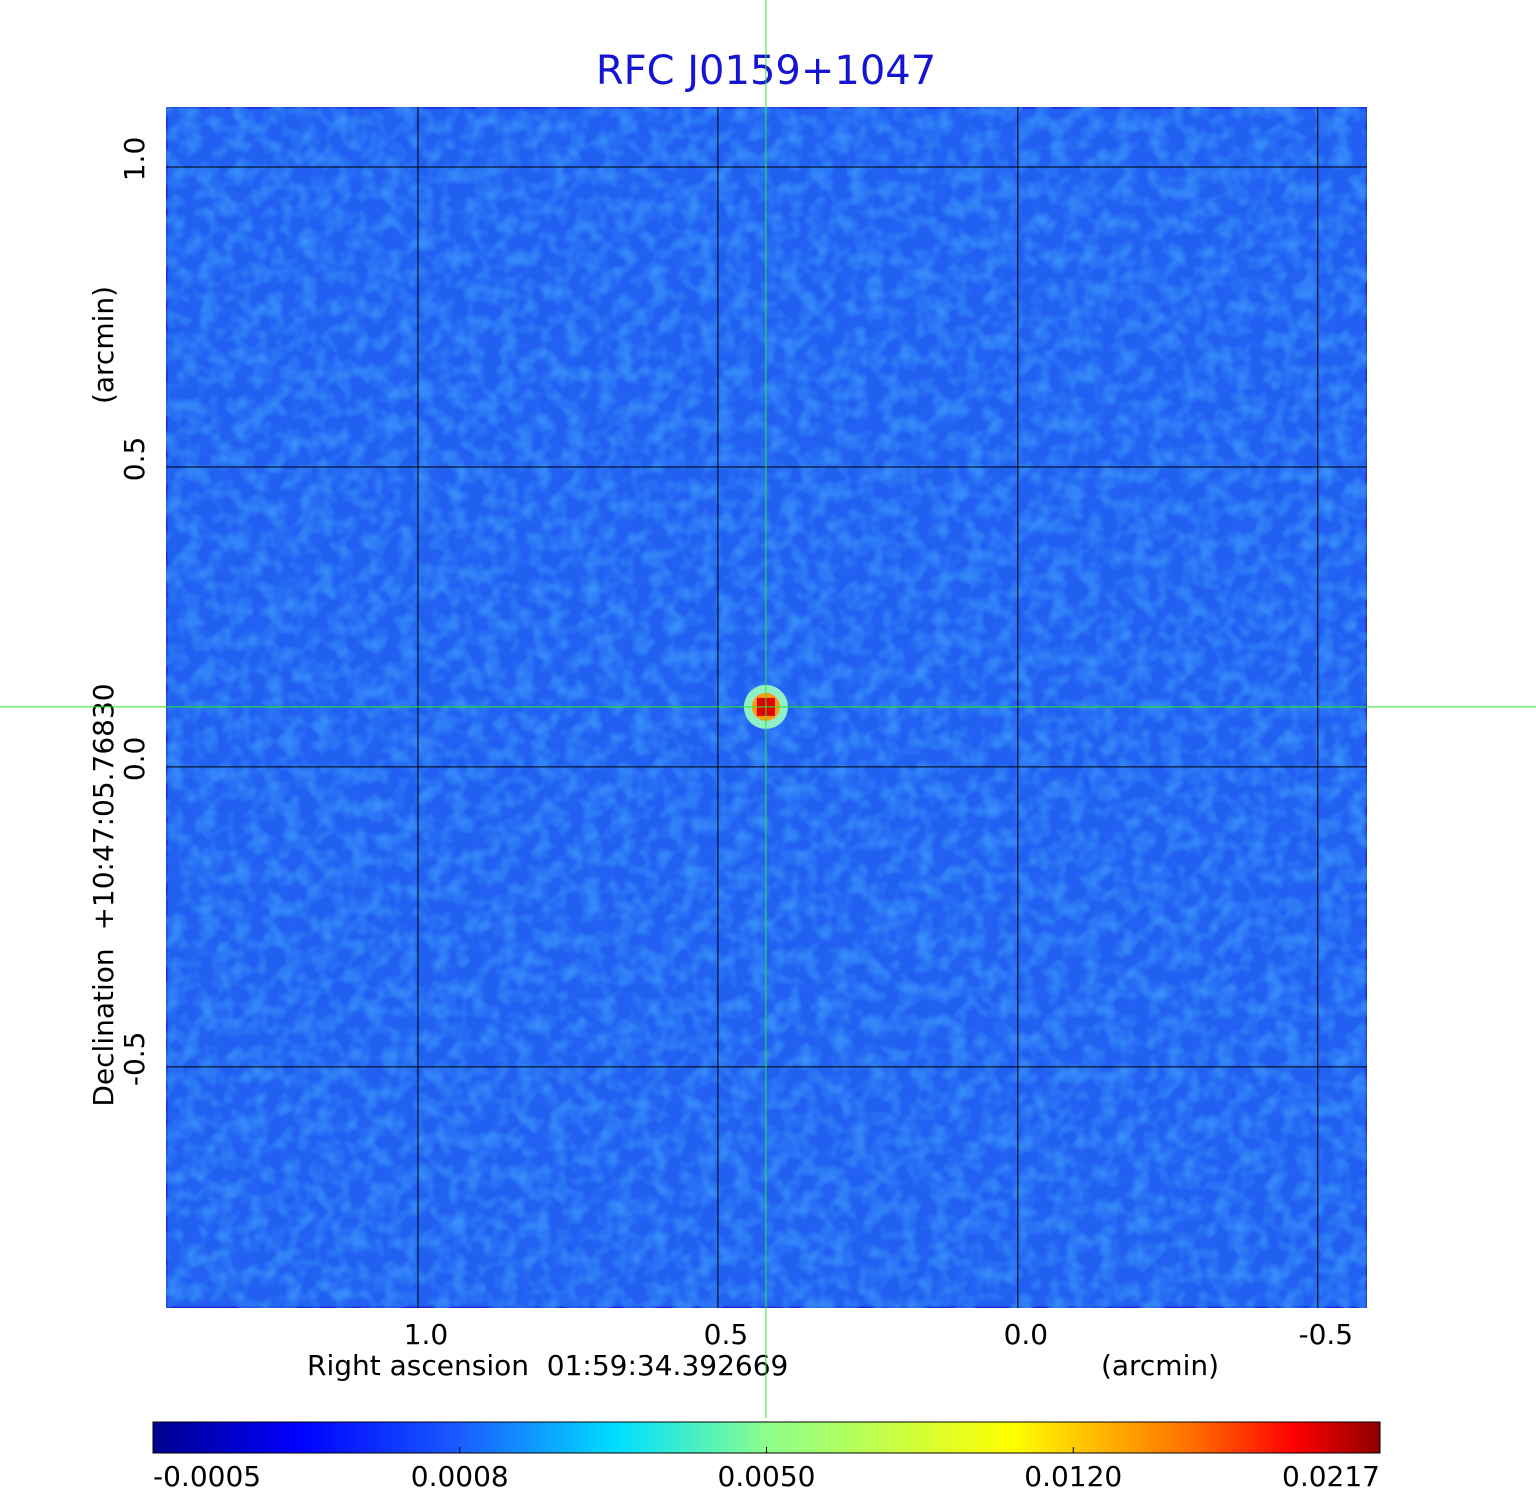  What do you see at coordinates (103, 345) in the screenshot?
I see `y-axis-unit: (arcmin)` at bounding box center [103, 345].